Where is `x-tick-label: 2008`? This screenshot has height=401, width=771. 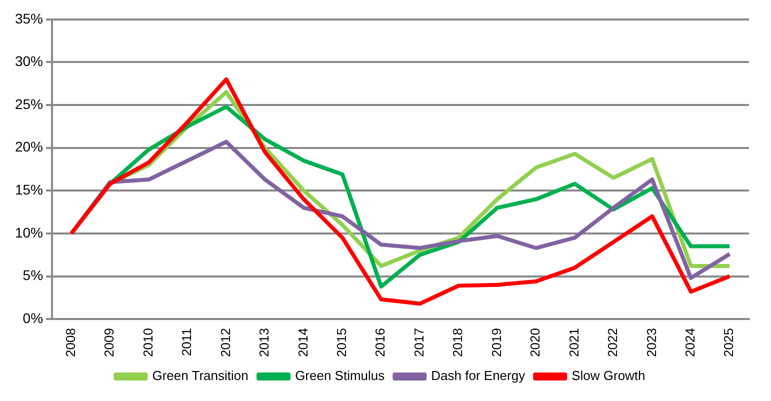 x-tick-label: 2008 is located at coordinates (70, 342).